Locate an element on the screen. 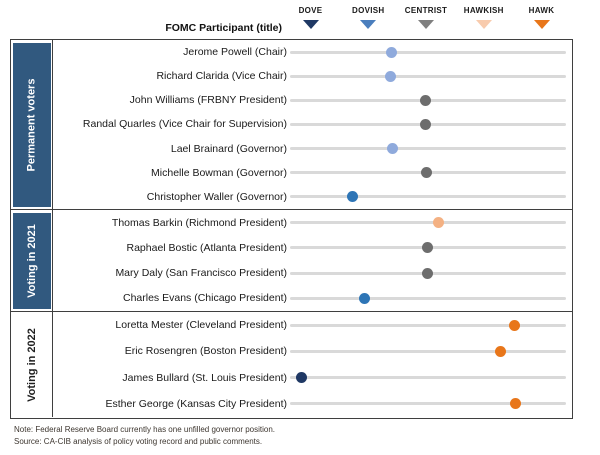 This screenshot has width=600, height=455. scale-label: HAWK is located at coordinates (541, 10).